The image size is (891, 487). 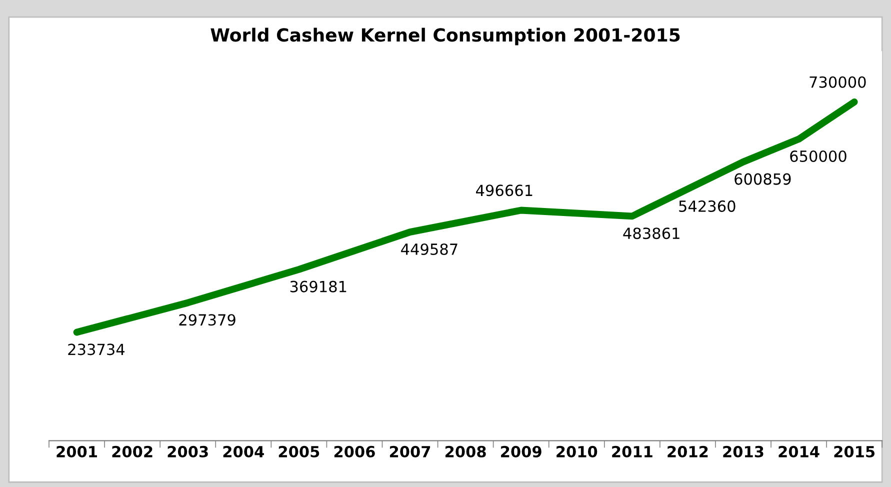 What do you see at coordinates (188, 452) in the screenshot?
I see `x-tick-label: 2003` at bounding box center [188, 452].